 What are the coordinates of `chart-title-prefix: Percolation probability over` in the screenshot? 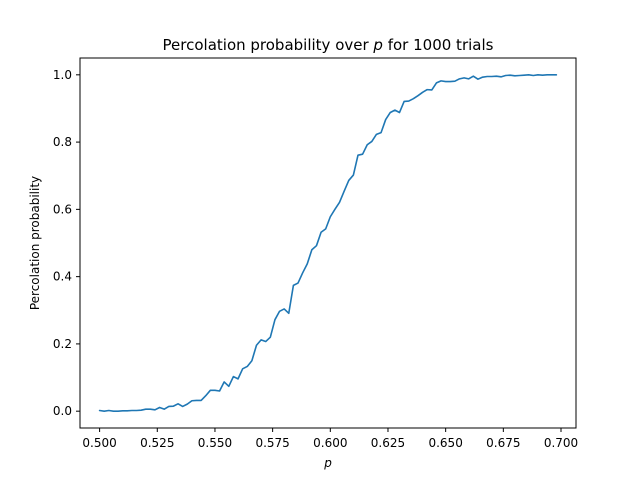 It's located at (268, 45).